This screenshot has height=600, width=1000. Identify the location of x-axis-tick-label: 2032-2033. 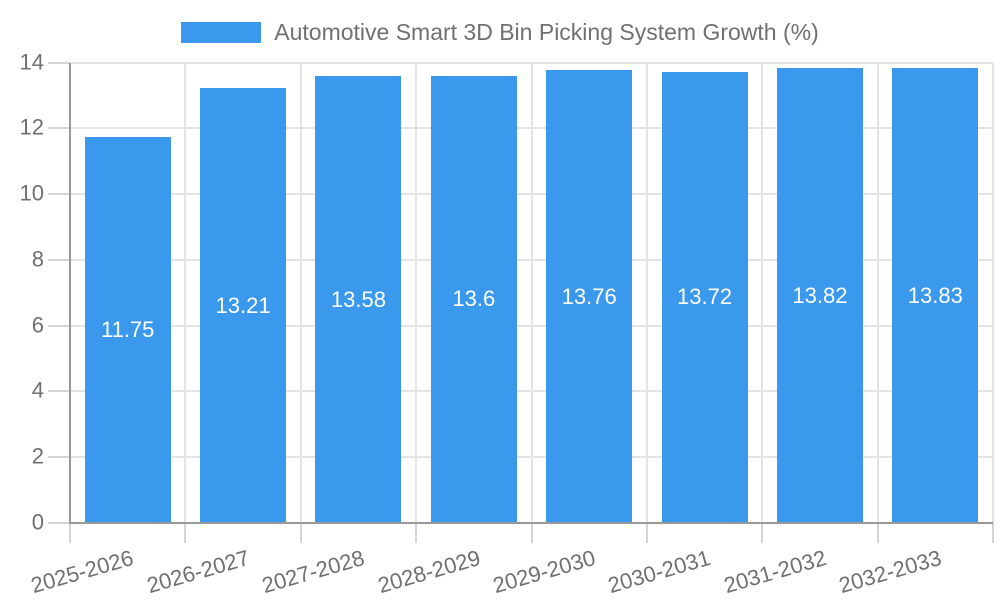
(890, 572).